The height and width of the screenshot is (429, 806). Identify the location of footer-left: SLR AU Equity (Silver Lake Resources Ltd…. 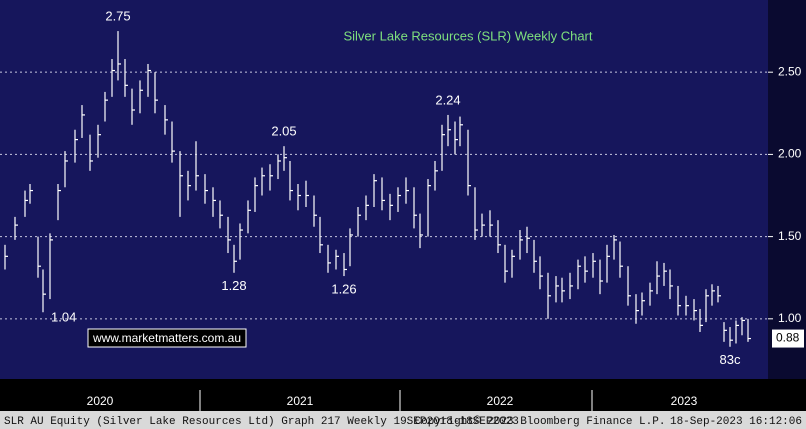
(261, 422).